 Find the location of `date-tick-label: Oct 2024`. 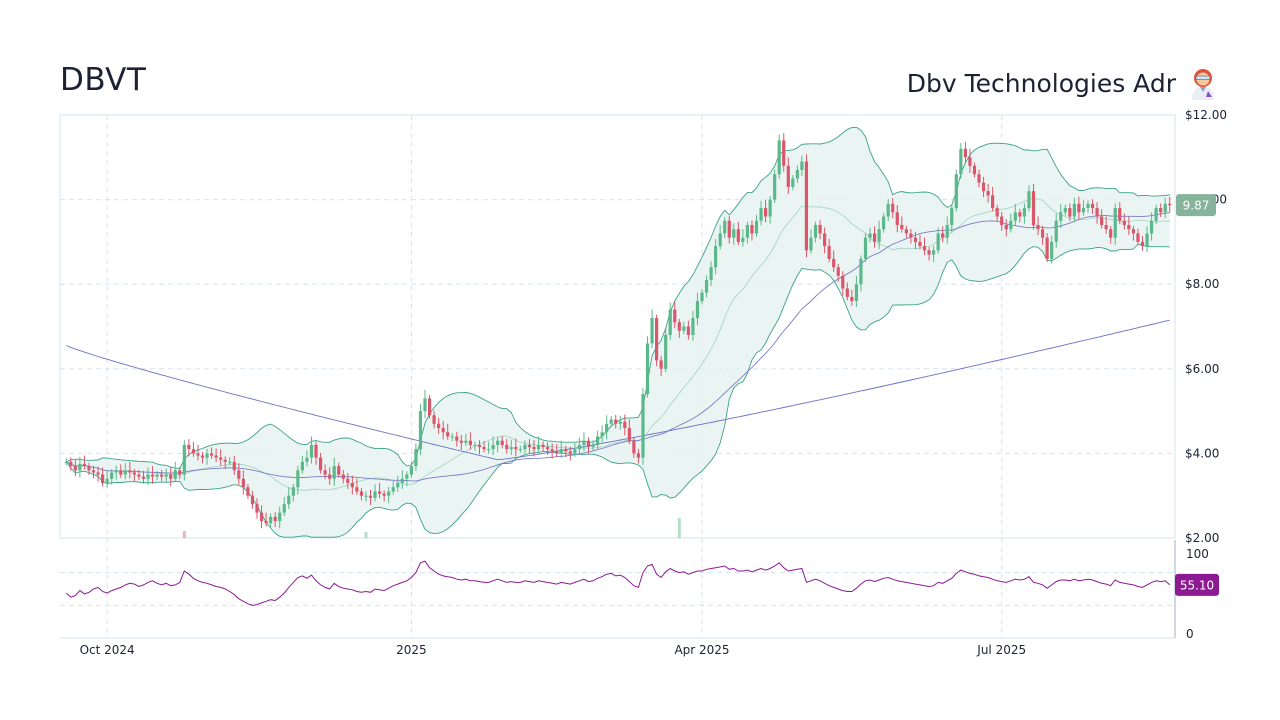

date-tick-label: Oct 2024 is located at coordinates (107, 650).